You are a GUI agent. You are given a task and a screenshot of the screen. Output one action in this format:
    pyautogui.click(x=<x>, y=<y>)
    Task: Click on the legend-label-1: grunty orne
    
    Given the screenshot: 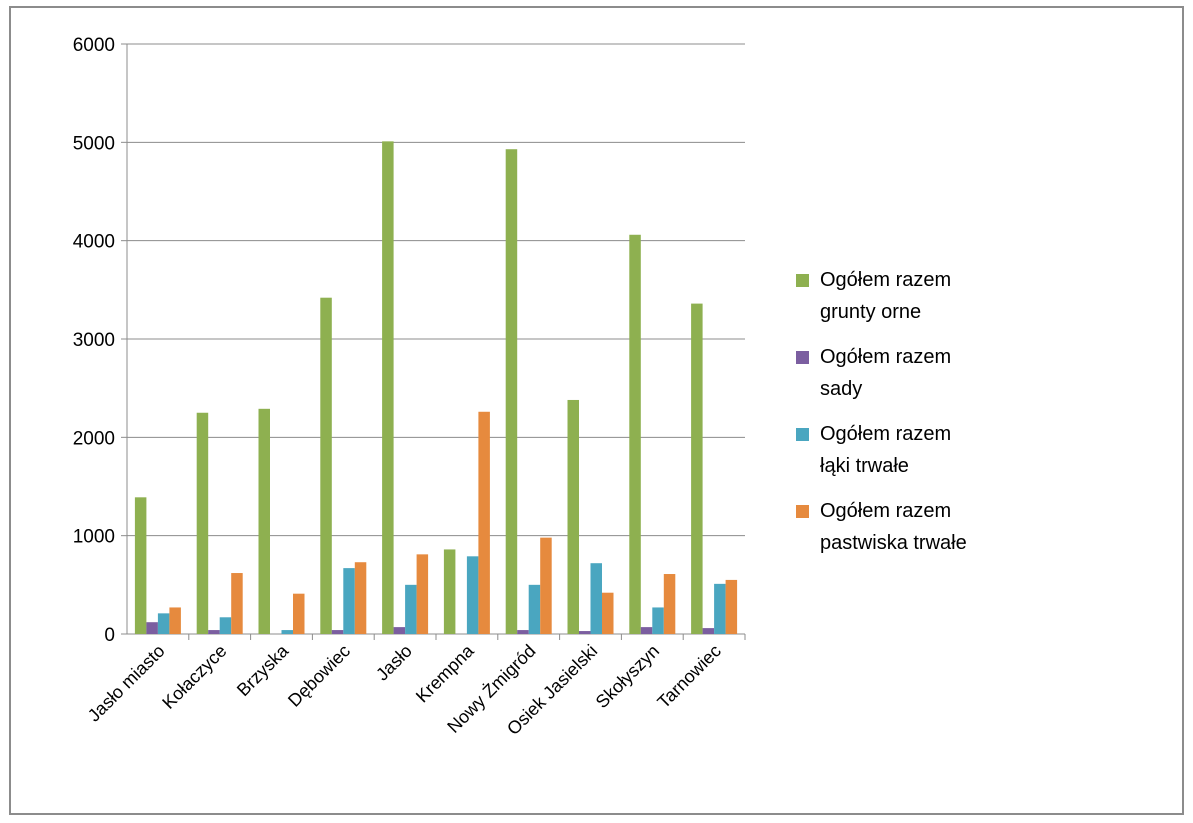 What is the action you would take?
    pyautogui.click(x=870, y=312)
    